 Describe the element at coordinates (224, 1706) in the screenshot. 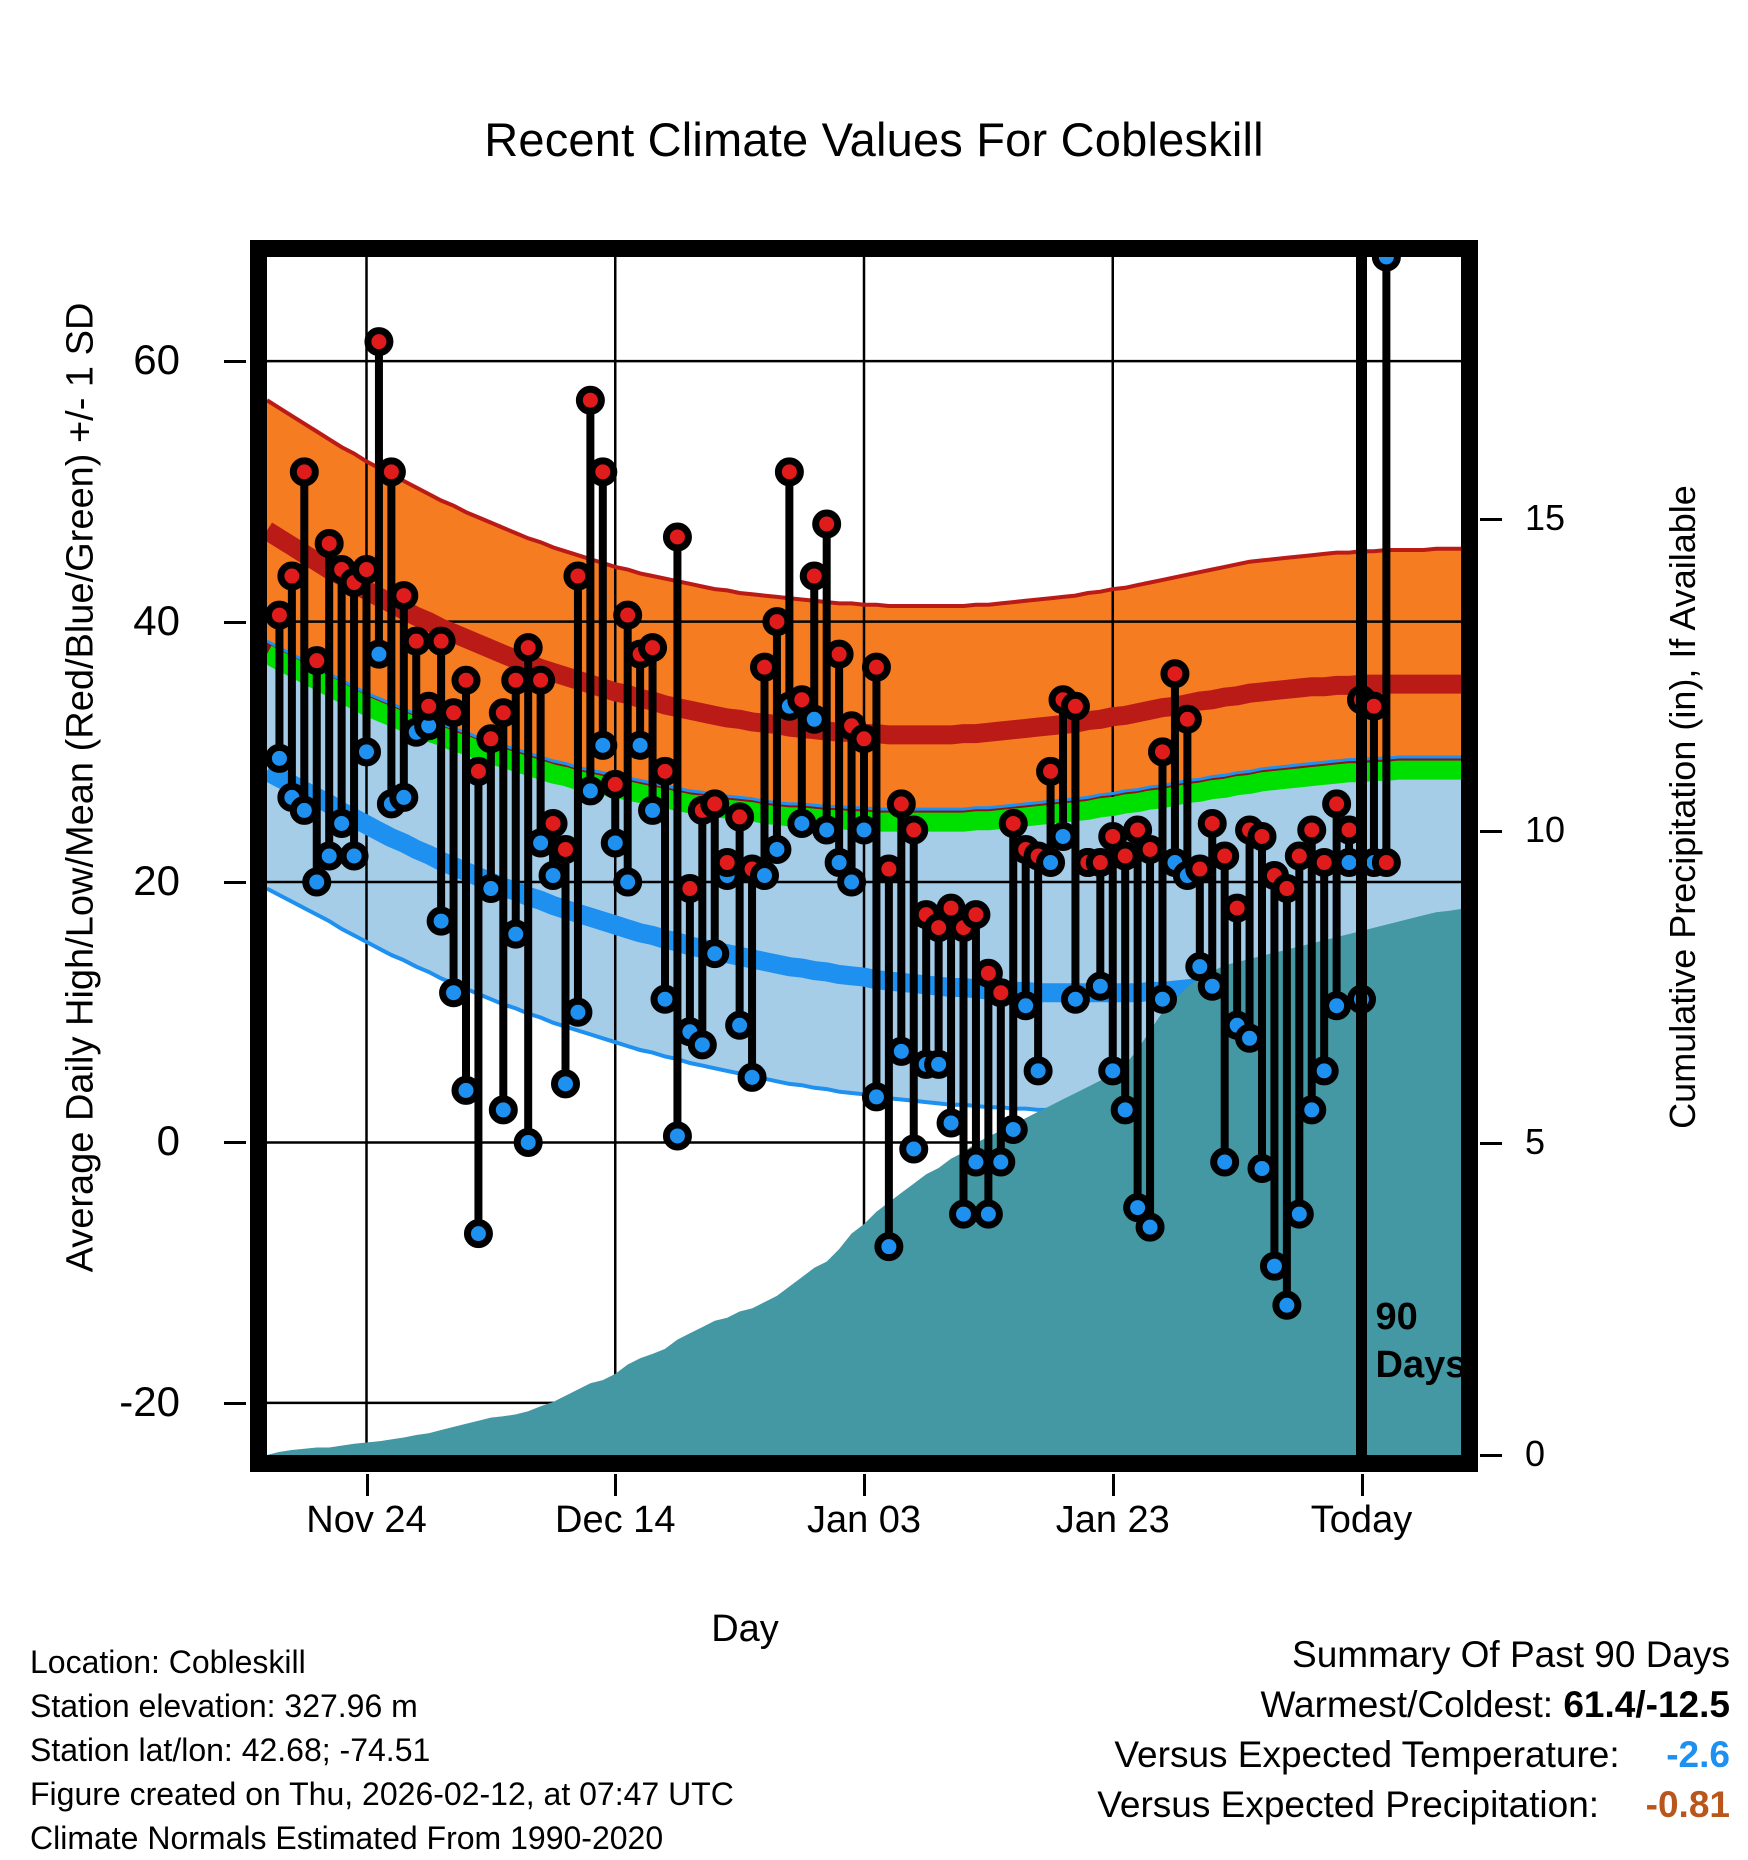

I see `metadata-elevation: Station elevation: 327.96 m` at that location.